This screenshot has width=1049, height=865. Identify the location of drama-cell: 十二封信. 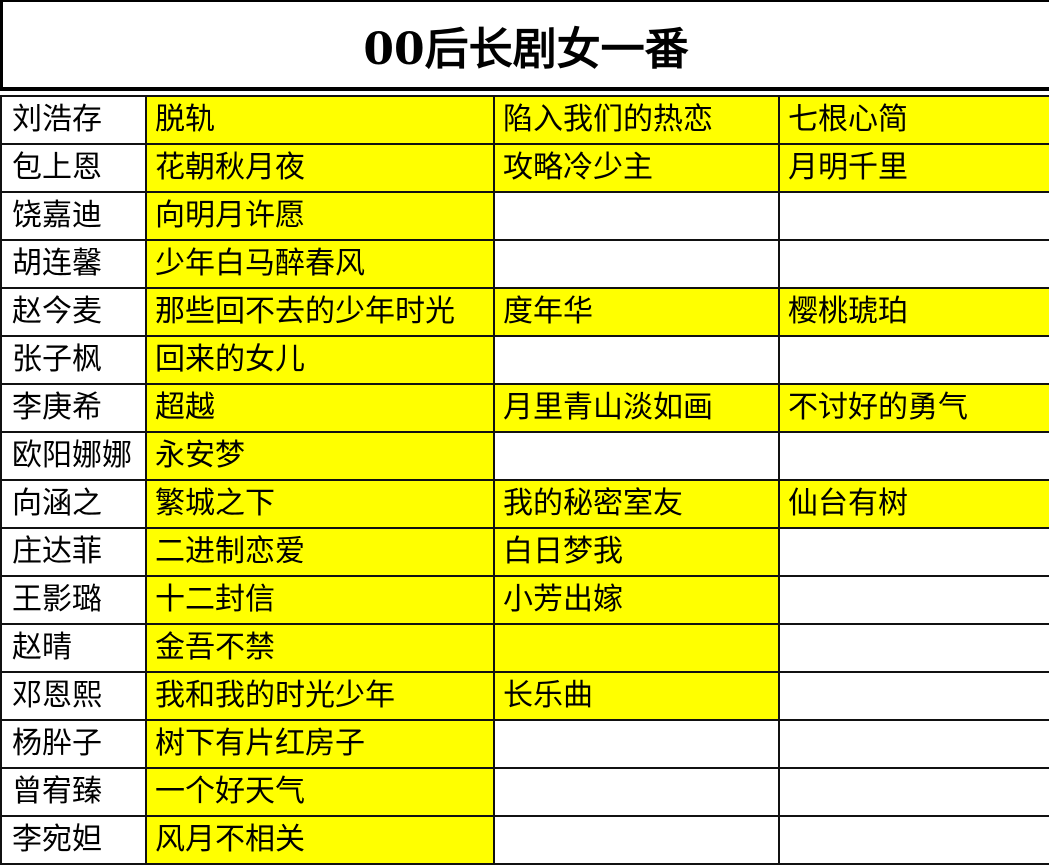
(320, 600).